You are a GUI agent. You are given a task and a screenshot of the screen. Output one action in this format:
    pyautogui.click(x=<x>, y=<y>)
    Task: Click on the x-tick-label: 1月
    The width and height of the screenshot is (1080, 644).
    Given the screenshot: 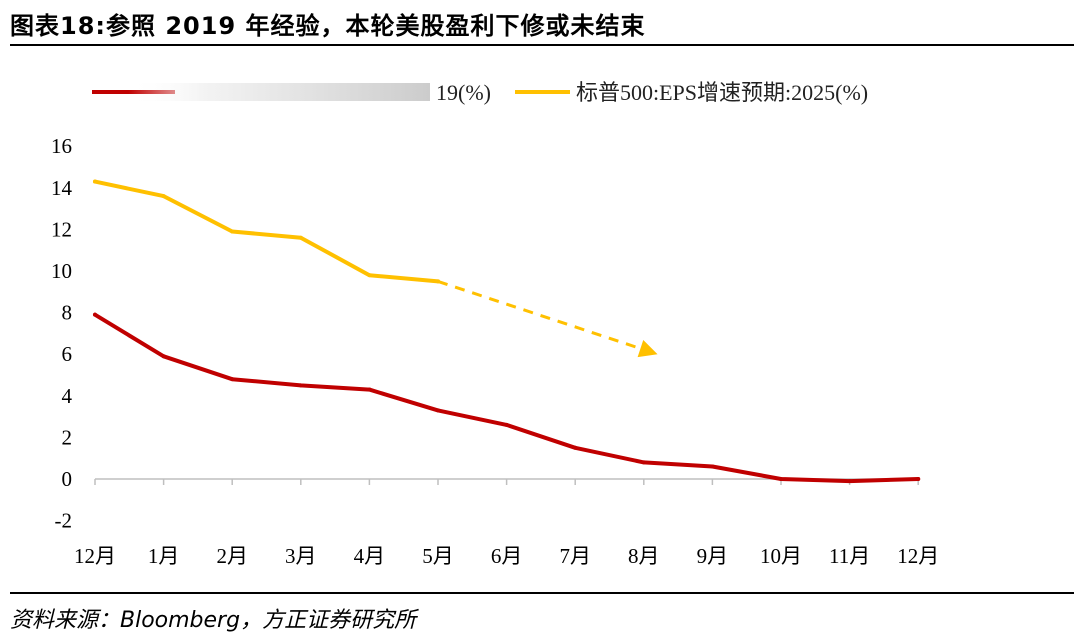 What is the action you would take?
    pyautogui.click(x=164, y=556)
    